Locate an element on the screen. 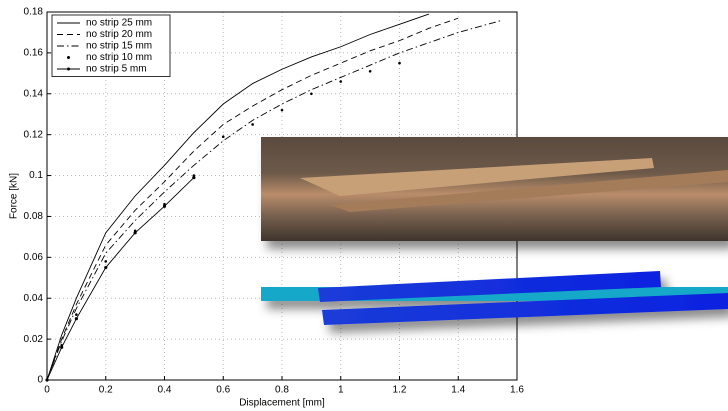  x-tick-label: 0.6 is located at coordinates (223, 390).